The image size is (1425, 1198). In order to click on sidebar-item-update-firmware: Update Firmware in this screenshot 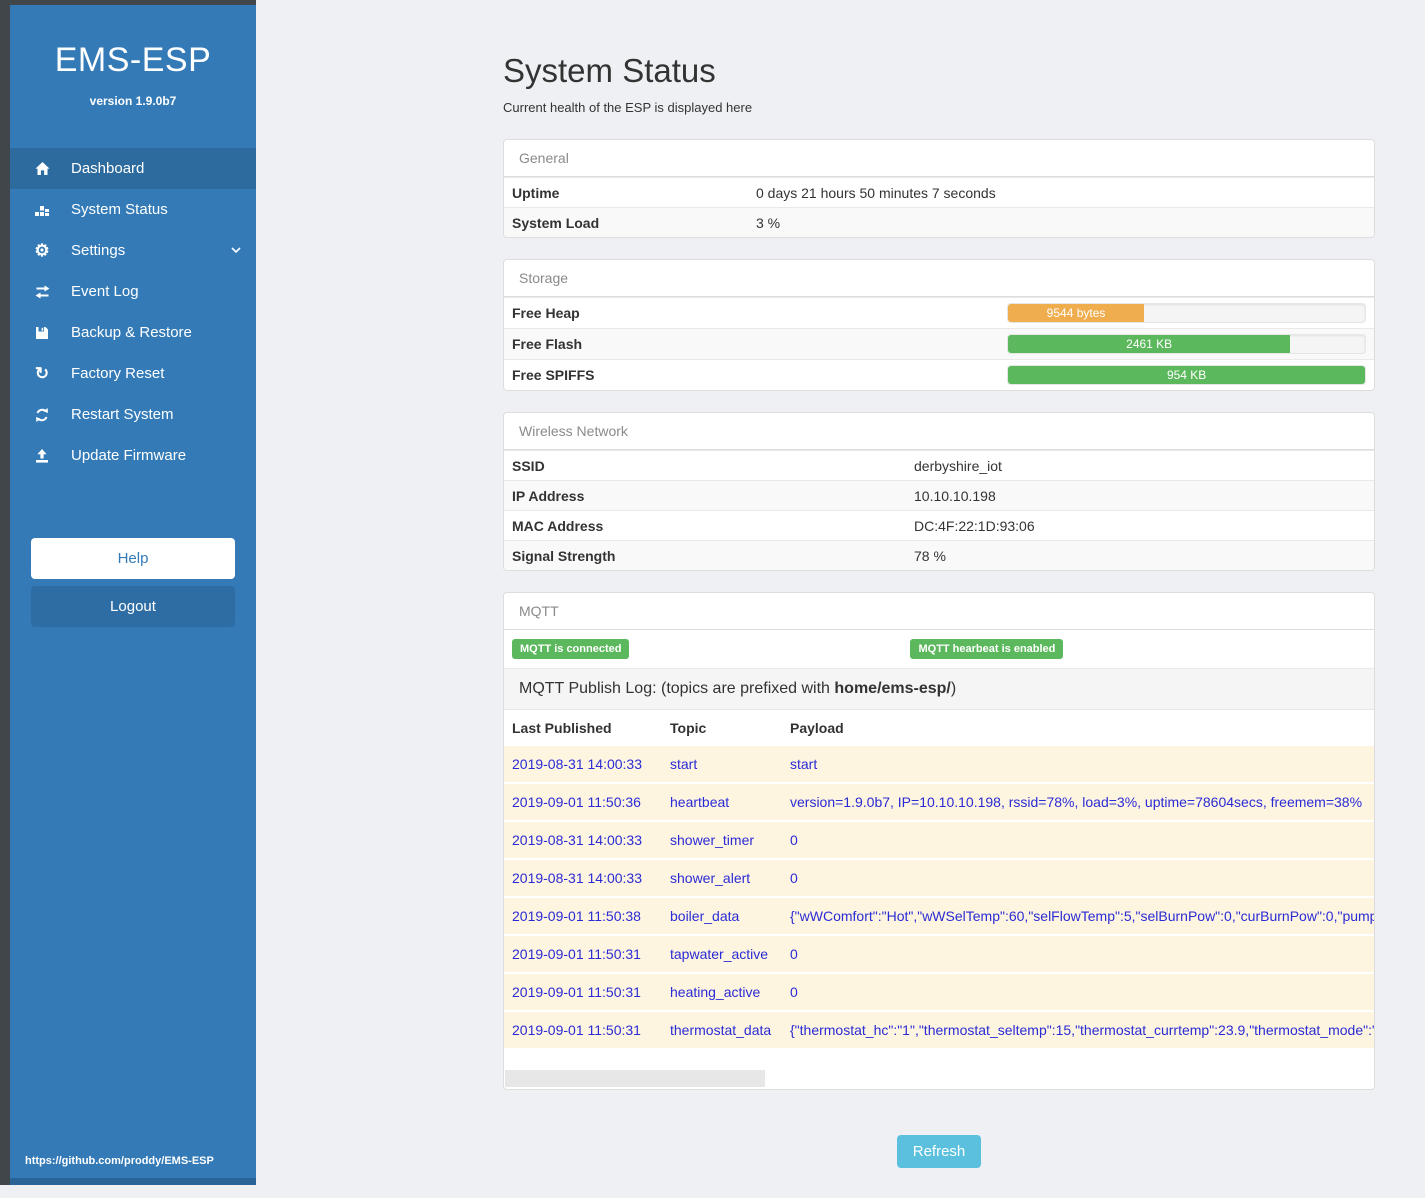, I will do `click(133, 455)`.